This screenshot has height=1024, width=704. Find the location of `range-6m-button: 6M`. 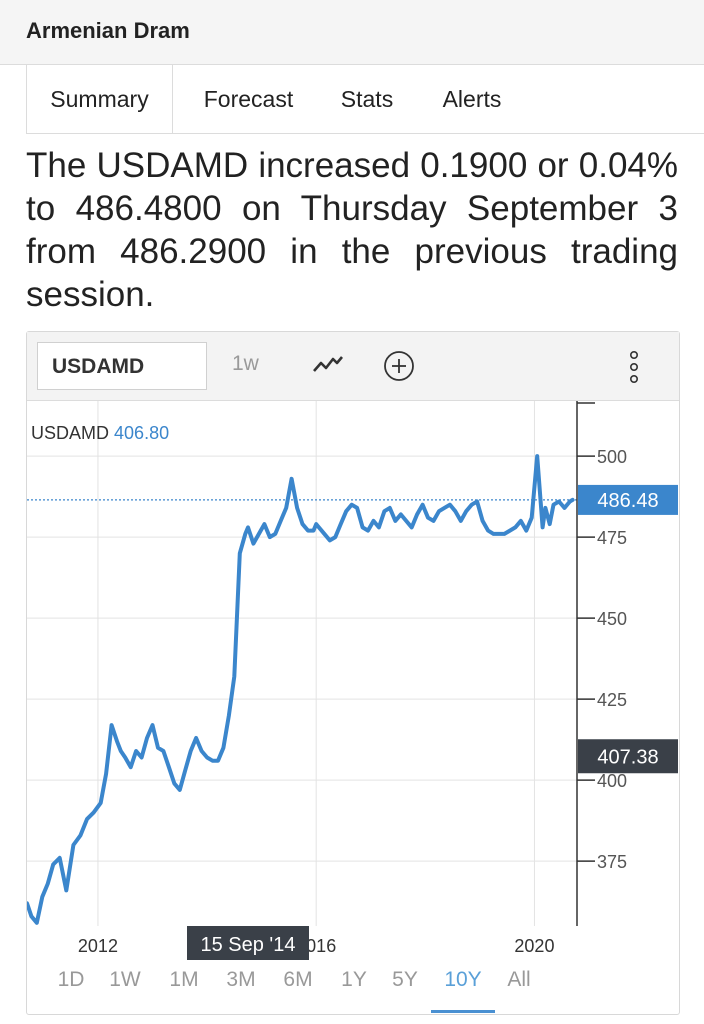

range-6m-button: 6M is located at coordinates (298, 979).